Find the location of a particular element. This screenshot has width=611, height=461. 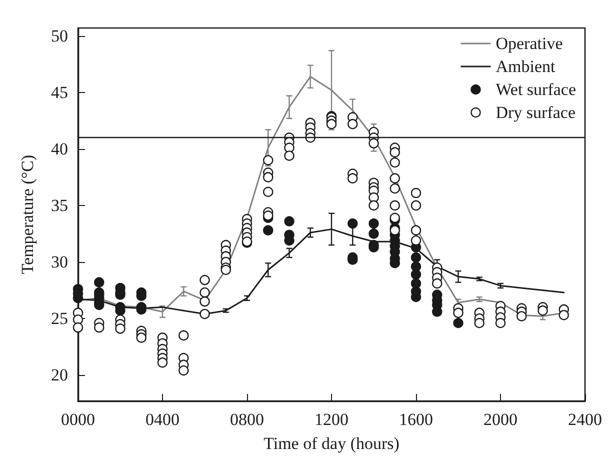

legend-label: Wet surface is located at coordinates (536, 89).